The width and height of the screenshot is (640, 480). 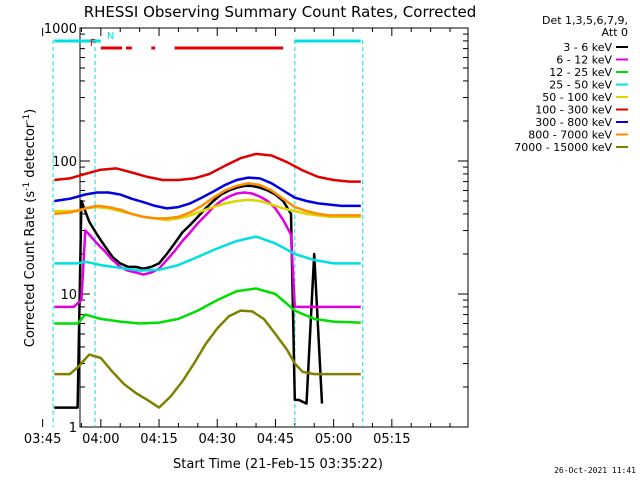 What do you see at coordinates (27, 186) in the screenshot?
I see `y-axis-label-sup1: -1` at bounding box center [27, 186].